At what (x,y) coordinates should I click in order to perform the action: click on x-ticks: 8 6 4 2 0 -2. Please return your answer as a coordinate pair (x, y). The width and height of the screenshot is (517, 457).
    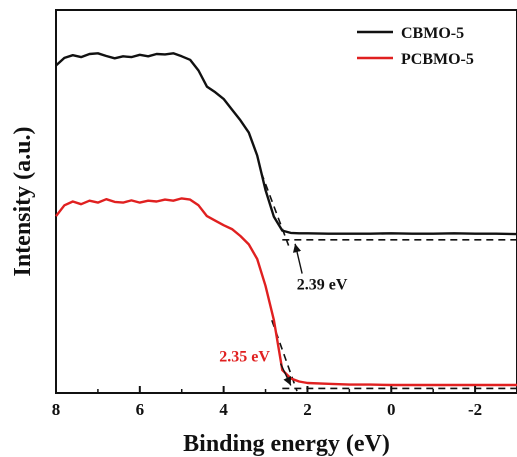
    Looking at the image, I should click on (267, 402).